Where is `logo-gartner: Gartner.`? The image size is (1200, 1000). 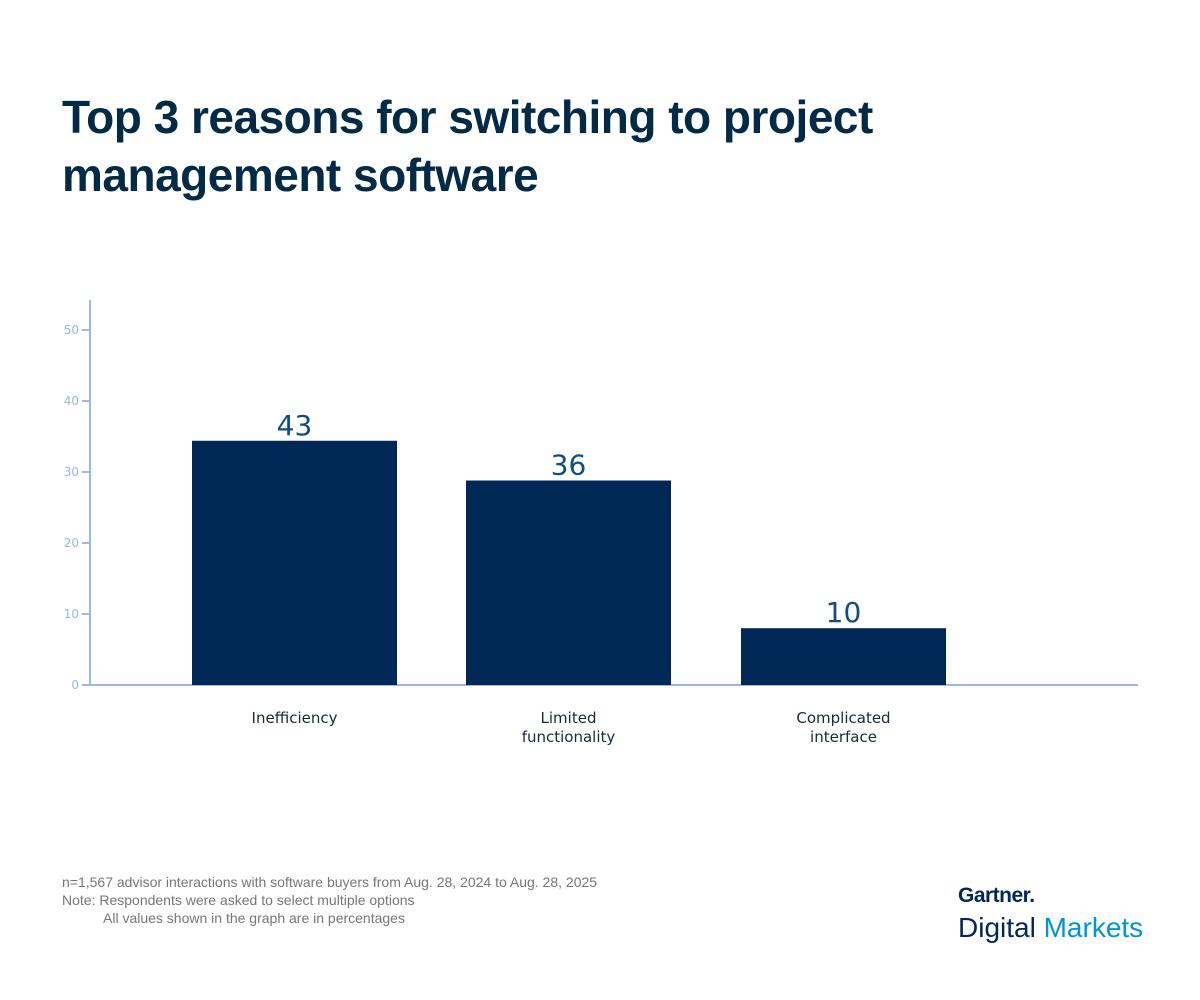 logo-gartner: Gartner. is located at coordinates (996, 895).